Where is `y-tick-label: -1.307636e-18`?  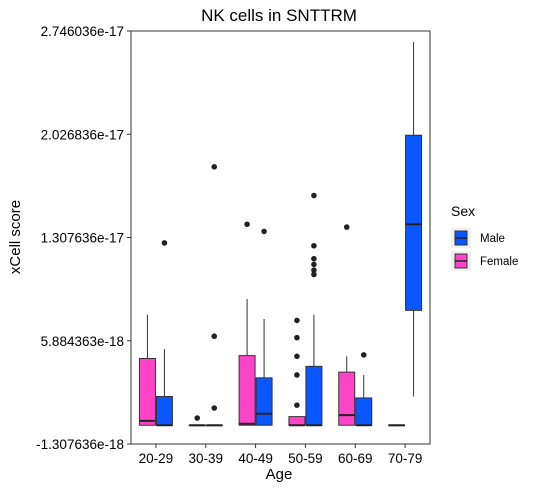 y-tick-label: -1.307636e-18 is located at coordinates (80, 444).